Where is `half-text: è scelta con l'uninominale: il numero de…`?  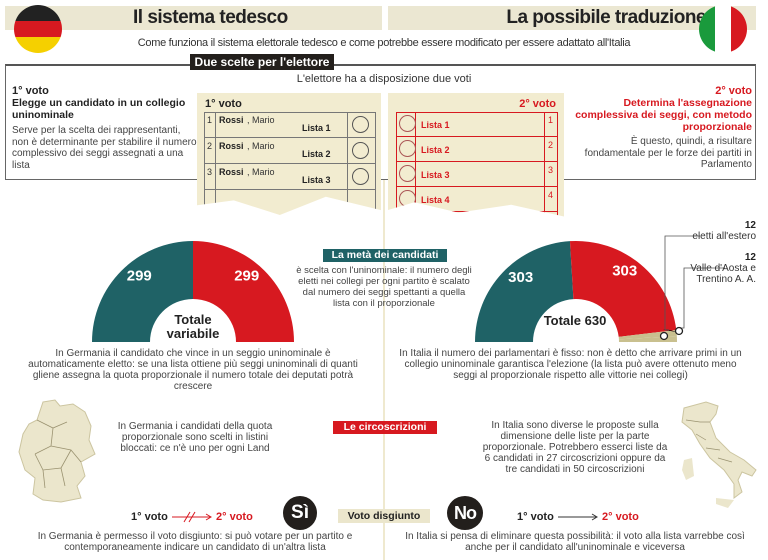 half-text: è scelta con l'uninominale: il numero de… is located at coordinates (384, 287).